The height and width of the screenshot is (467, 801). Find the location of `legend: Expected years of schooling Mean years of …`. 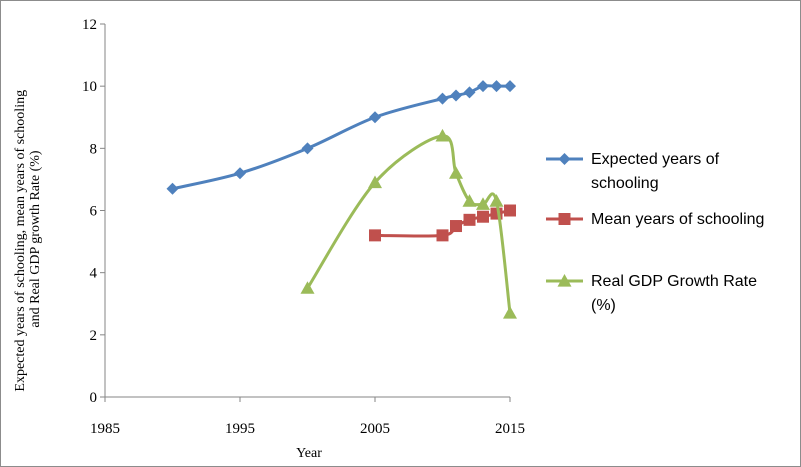

legend: Expected years of schooling Mean years of … is located at coordinates (655, 232).